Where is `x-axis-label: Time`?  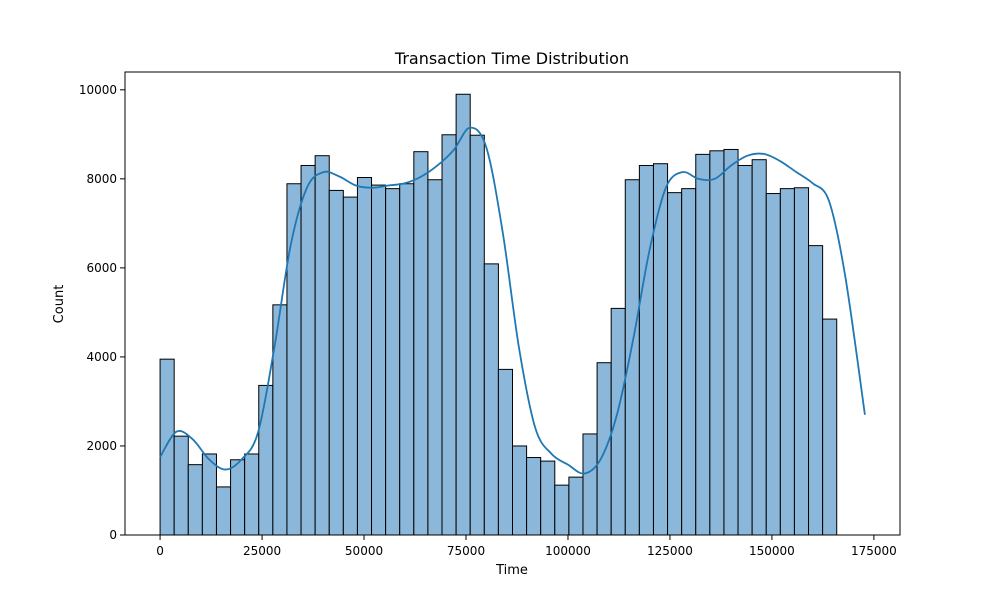
x-axis-label: Time is located at coordinates (511, 570).